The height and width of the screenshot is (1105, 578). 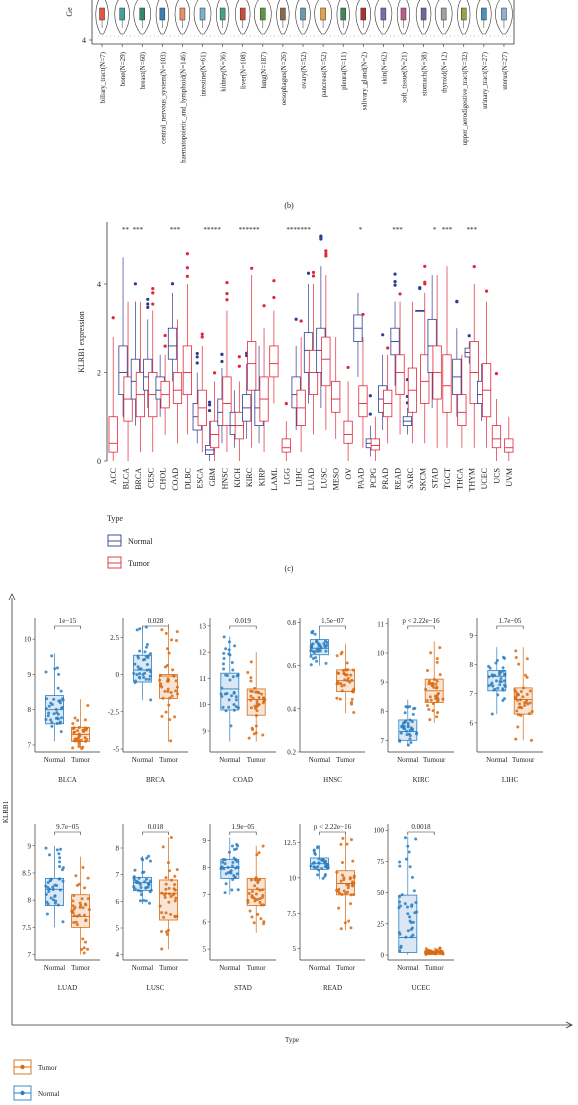 I want to click on p-value-label: p < 2.22e−16, so click(x=421, y=621).